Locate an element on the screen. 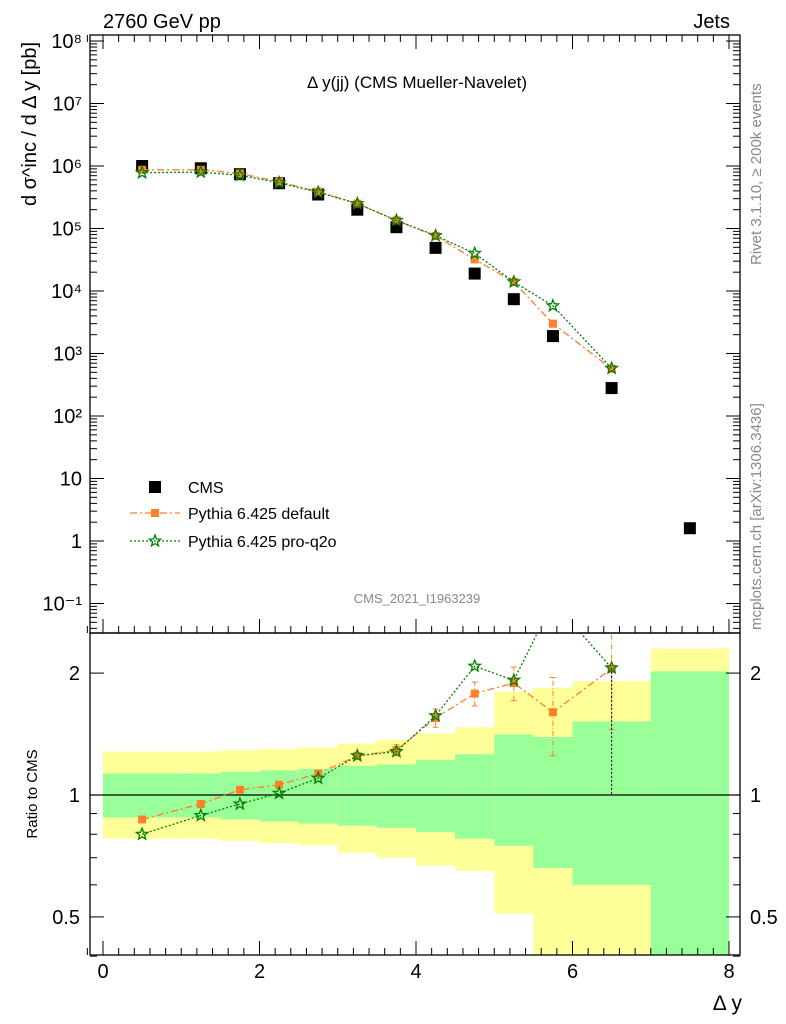 The height and width of the screenshot is (1024, 786). y-tick-label: 10⁸ is located at coordinates (66, 42).